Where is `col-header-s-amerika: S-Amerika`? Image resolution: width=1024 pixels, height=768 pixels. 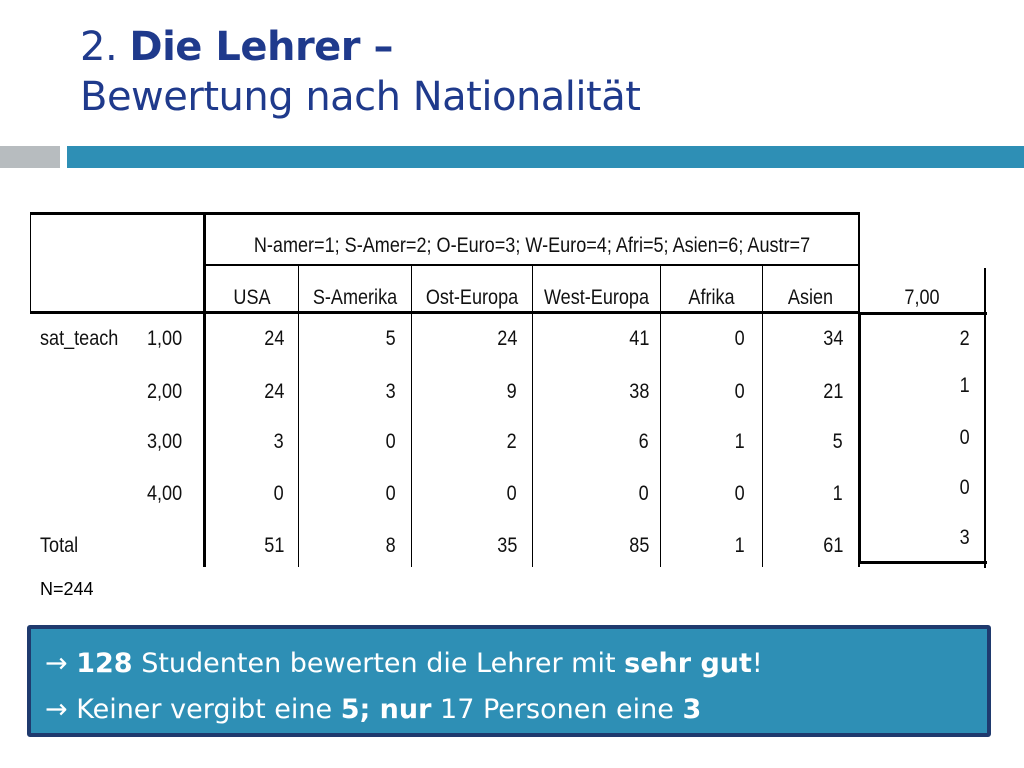
col-header-s-amerika: S-Amerika is located at coordinates (355, 297).